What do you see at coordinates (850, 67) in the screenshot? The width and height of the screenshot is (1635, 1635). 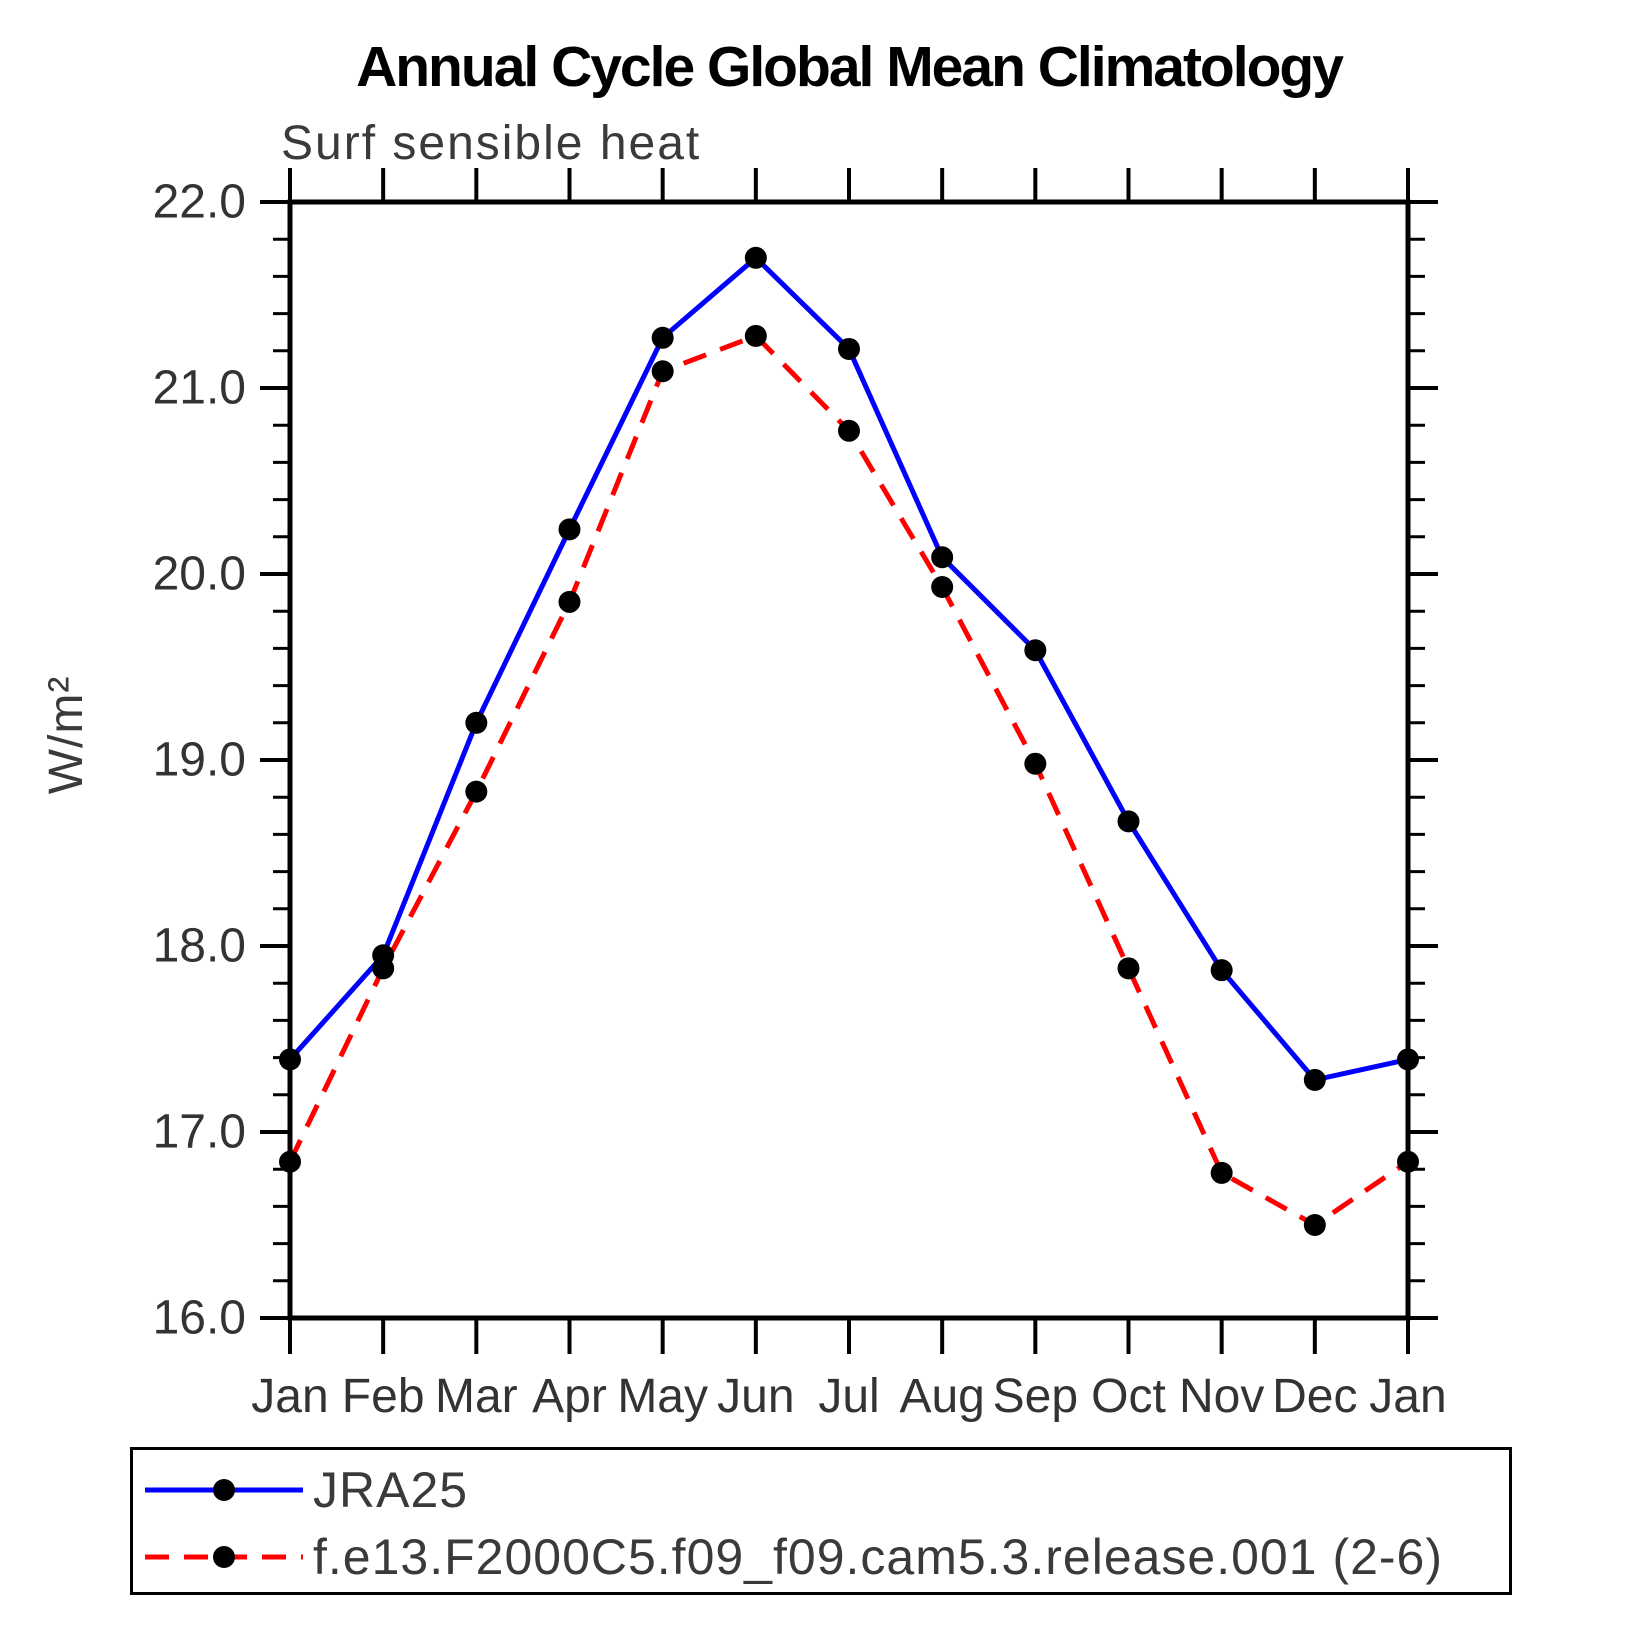 I see `chart-title: Annual Cycle Global Mean Climatology` at bounding box center [850, 67].